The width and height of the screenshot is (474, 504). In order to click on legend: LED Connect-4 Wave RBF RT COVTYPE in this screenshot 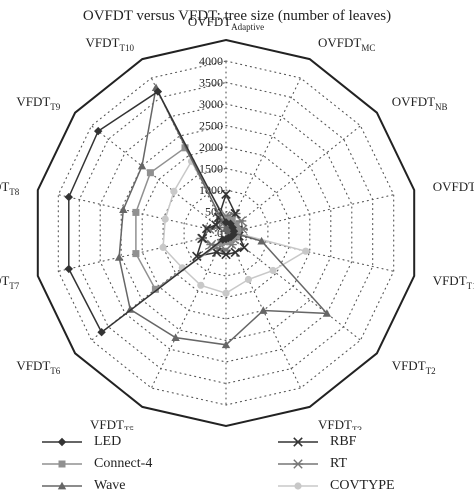, I will do `click(250, 466)`.